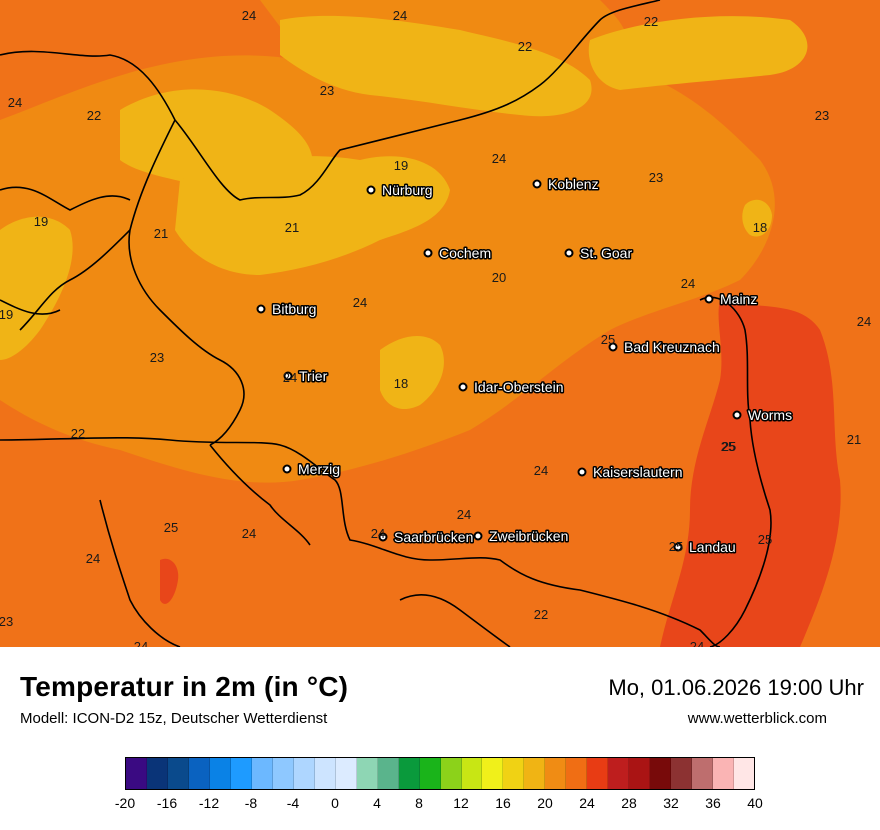  What do you see at coordinates (377, 803) in the screenshot?
I see `color-scale-tick-label: 4` at bounding box center [377, 803].